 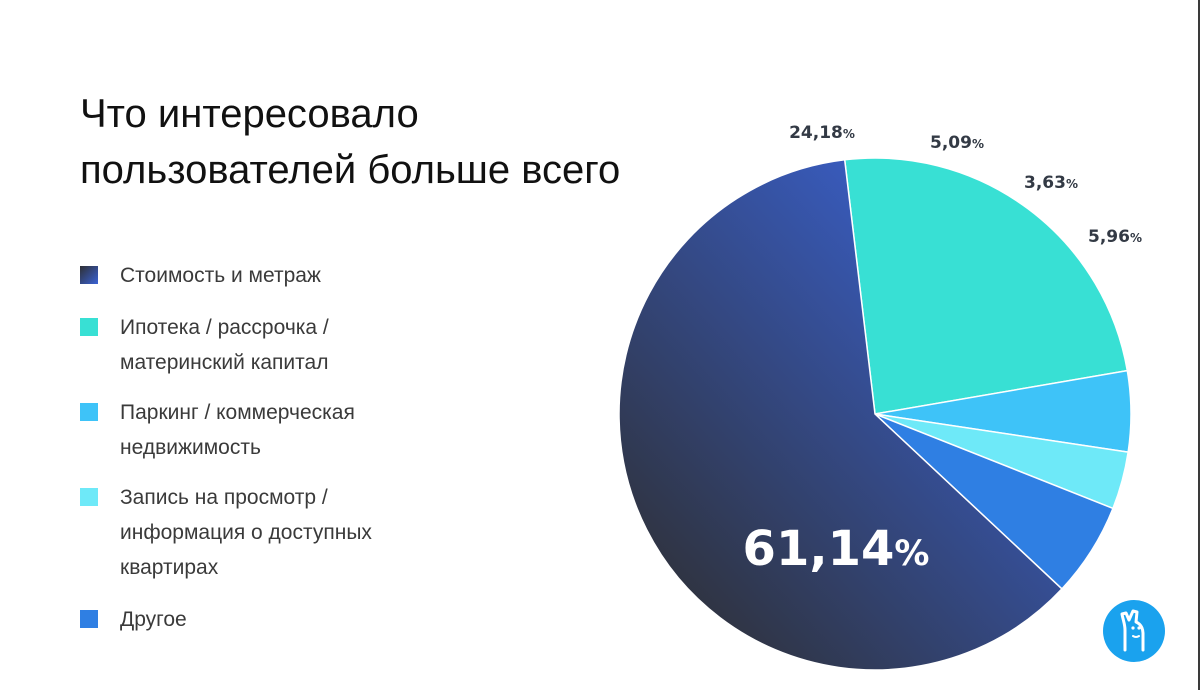 What do you see at coordinates (957, 143) in the screenshot?
I see `label-parking: 5,09%` at bounding box center [957, 143].